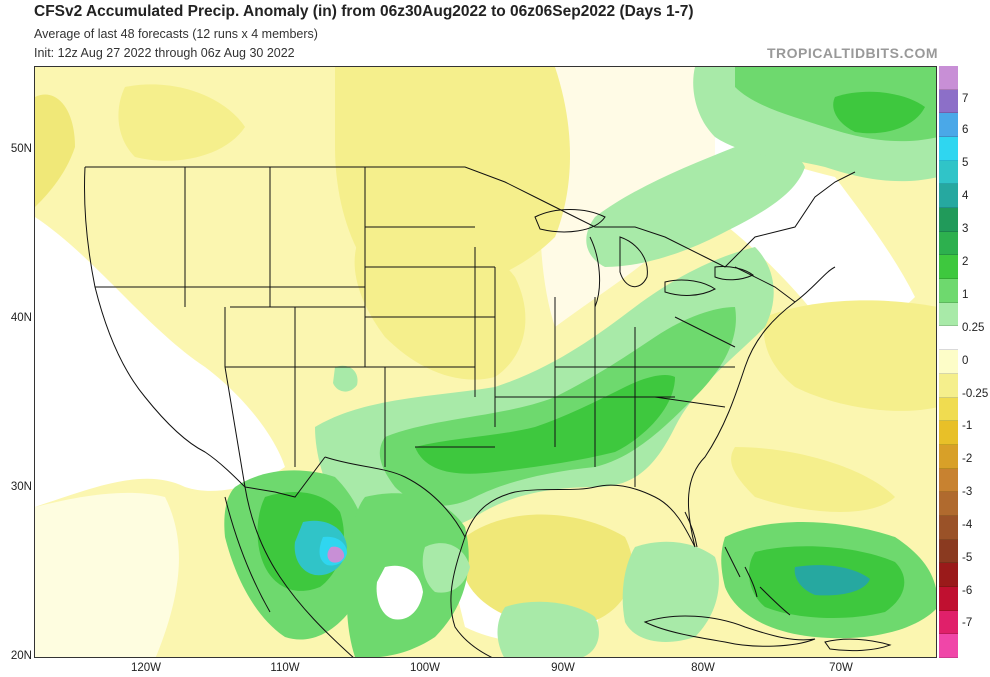 The width and height of the screenshot is (990, 677). What do you see at coordinates (965, 163) in the screenshot?
I see `colorbar-tick-label: 5` at bounding box center [965, 163].